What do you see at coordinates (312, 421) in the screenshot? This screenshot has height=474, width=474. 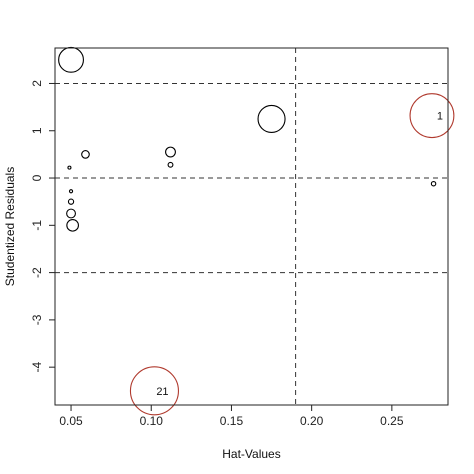 I see `x-tick-label: 0.20` at bounding box center [312, 421].